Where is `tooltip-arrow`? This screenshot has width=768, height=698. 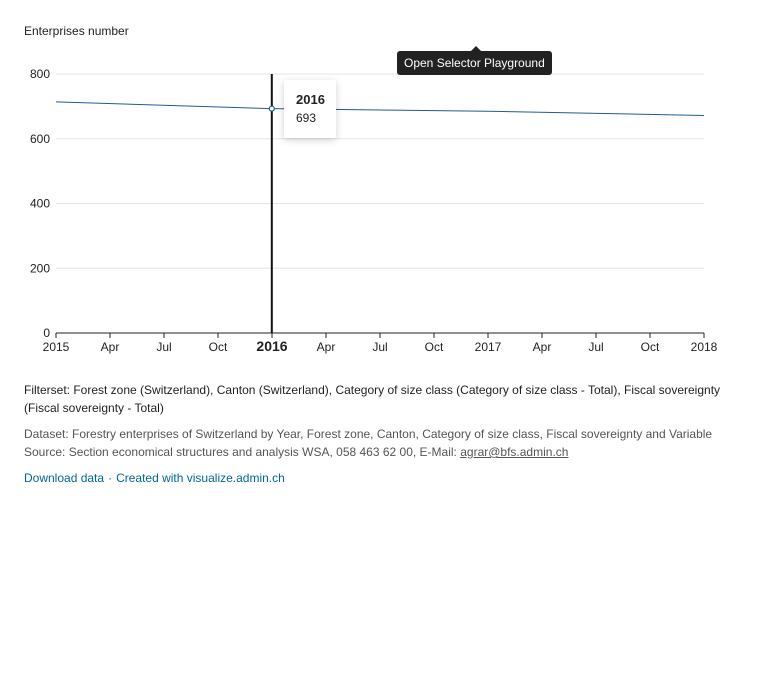
tooltip-arrow is located at coordinates (476, 48).